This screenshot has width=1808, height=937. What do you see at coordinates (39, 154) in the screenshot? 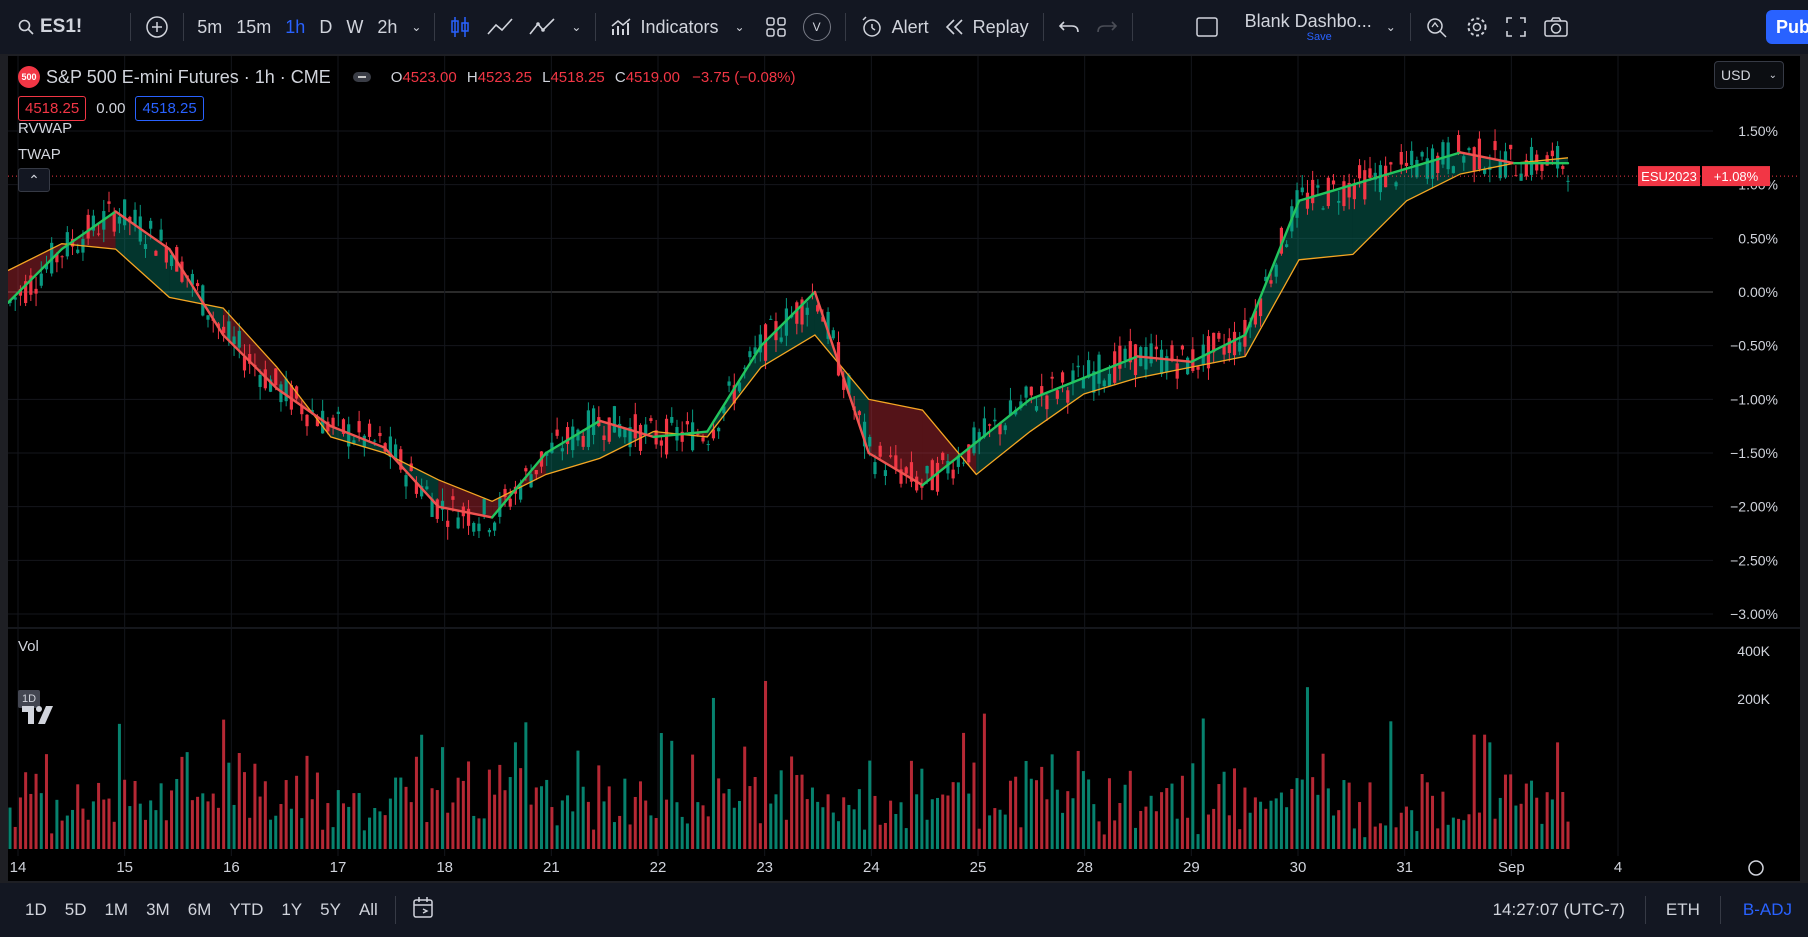
I see `indicator-twap: TWAP` at bounding box center [39, 154].